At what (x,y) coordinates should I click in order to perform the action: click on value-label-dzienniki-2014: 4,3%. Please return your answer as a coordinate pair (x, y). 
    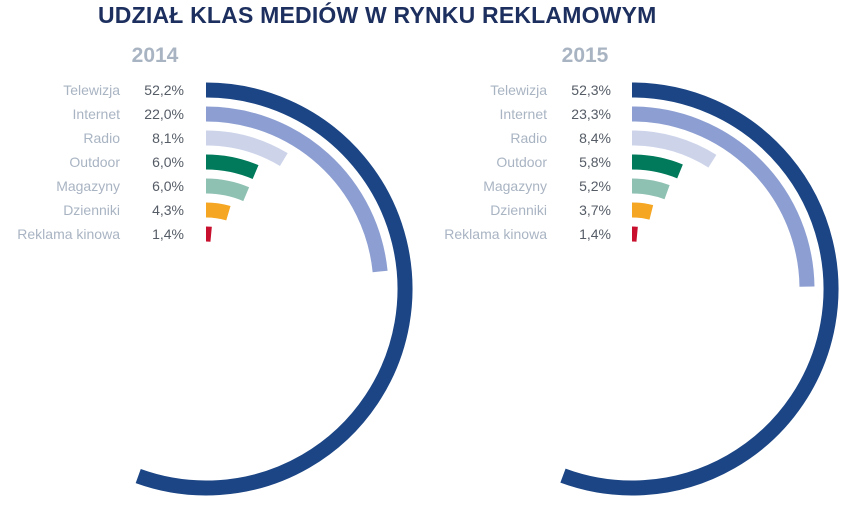
    Looking at the image, I should click on (168, 210).